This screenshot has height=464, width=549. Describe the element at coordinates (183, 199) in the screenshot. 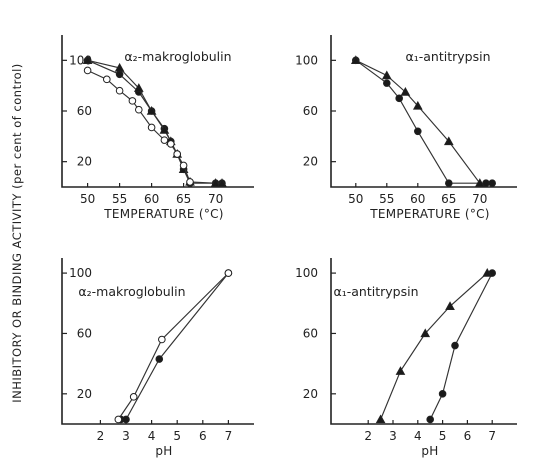

I see `x-tick-label: 65` at that location.